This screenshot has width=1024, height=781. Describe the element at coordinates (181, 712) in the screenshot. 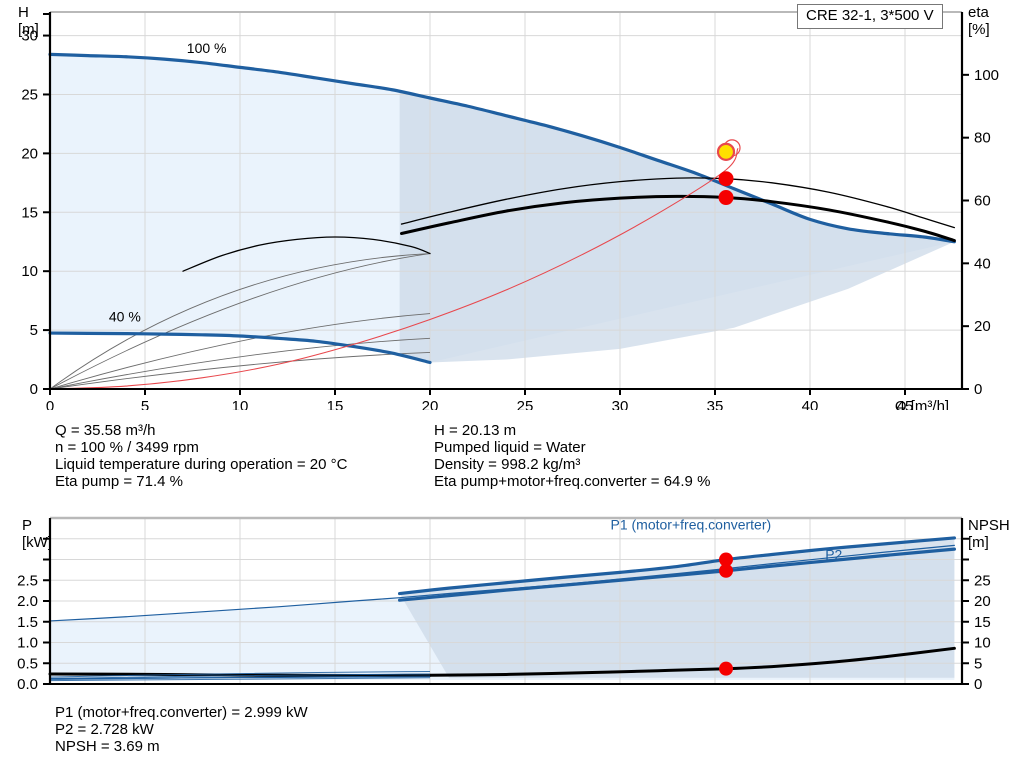

I see `info-p1: P1 (motor+freq.converter) = 2.999 kW` at that location.